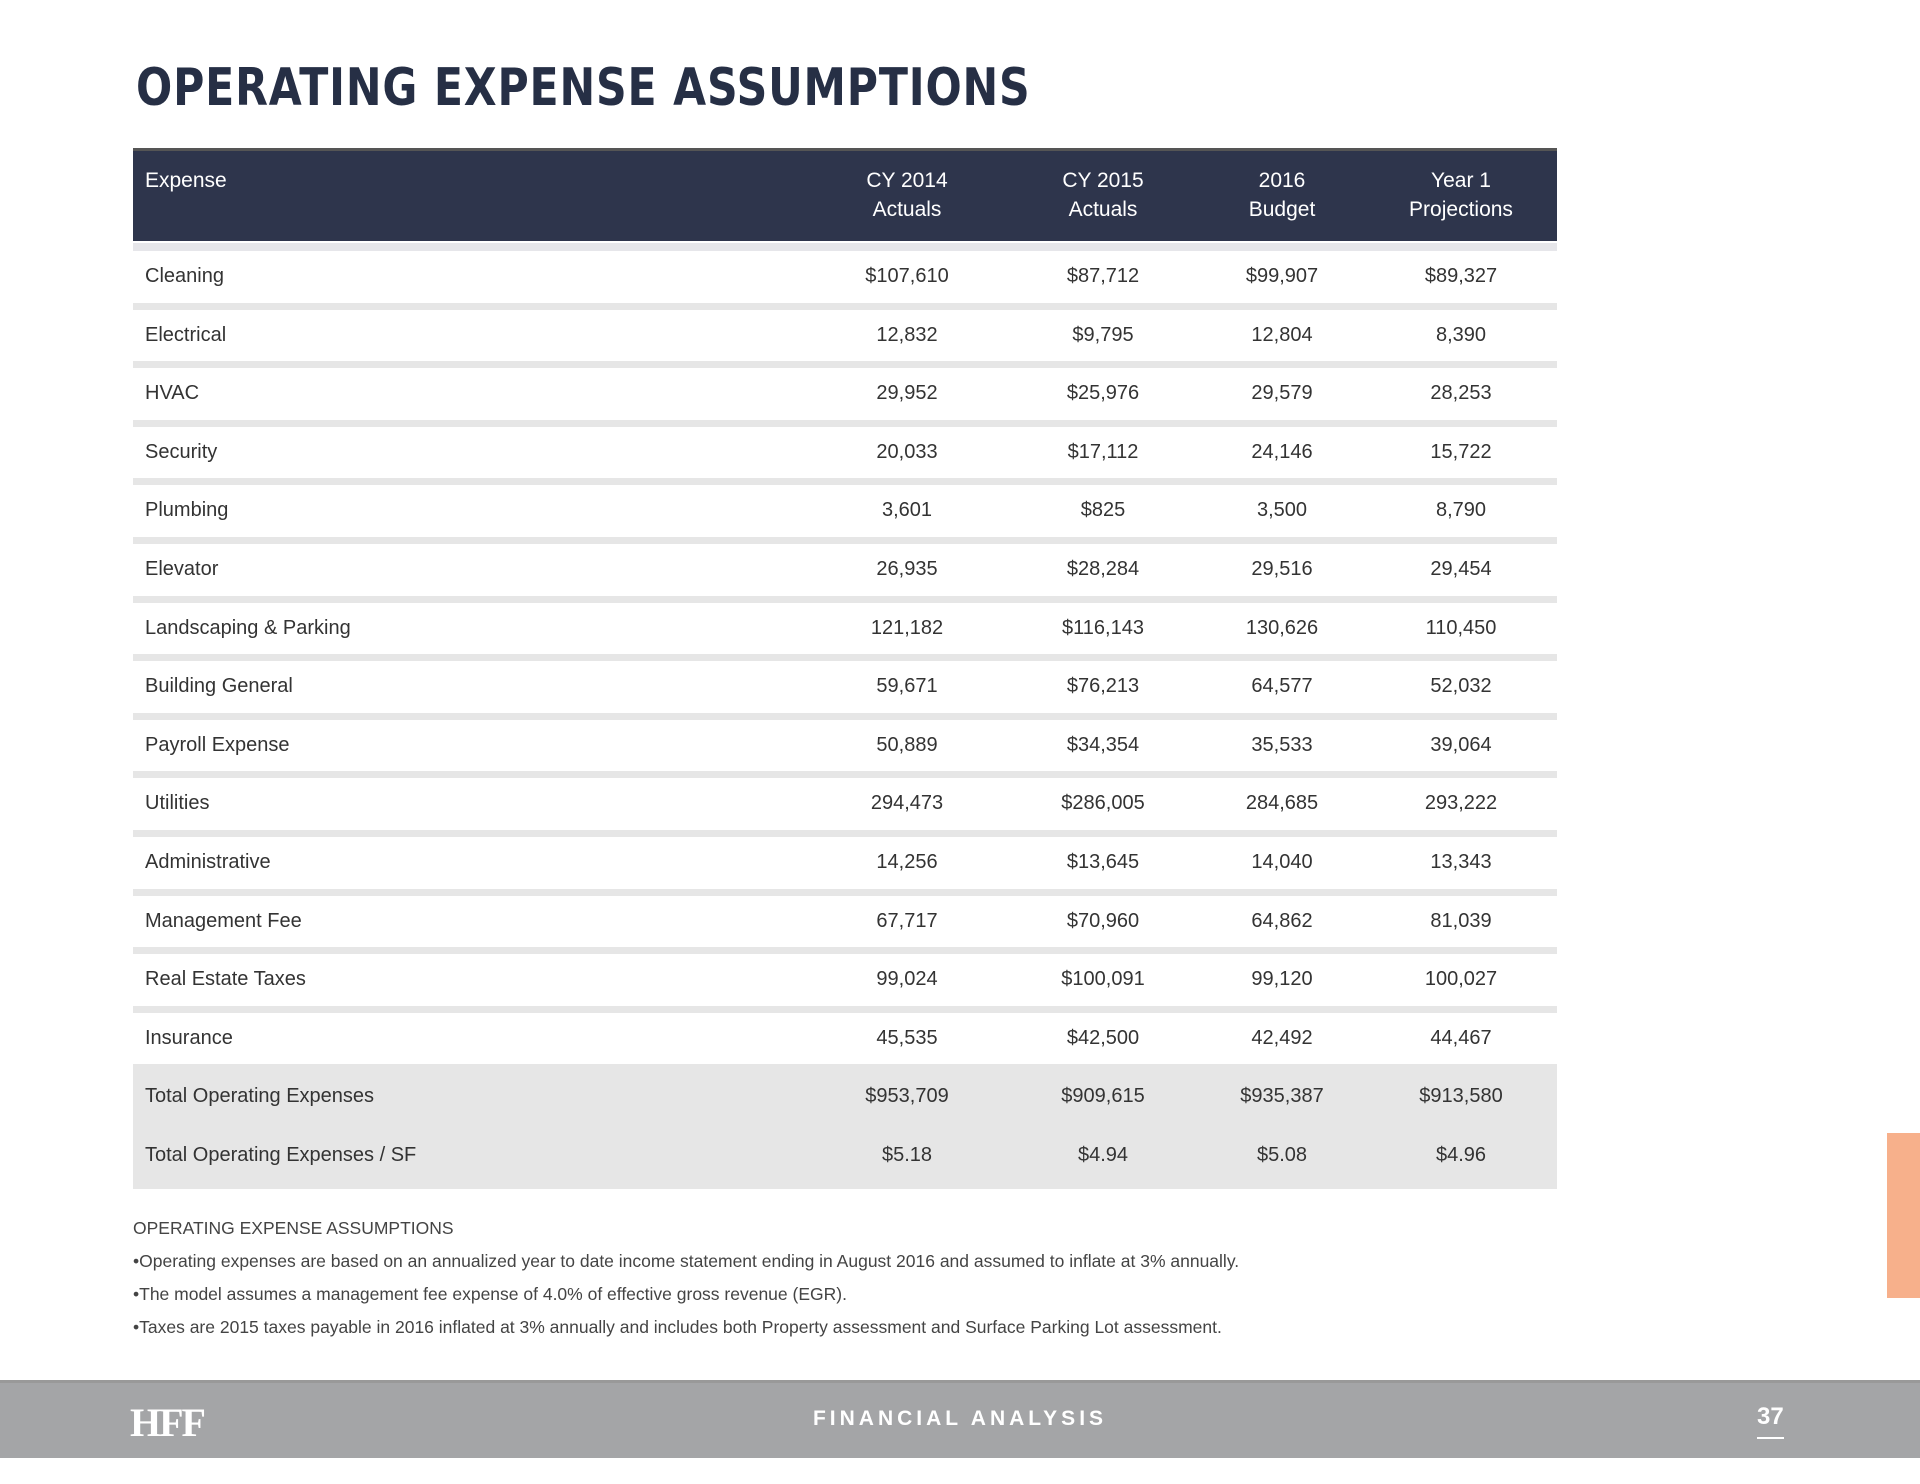  Describe the element at coordinates (1282, 627) in the screenshot. I see `cell-value: 130,626` at that location.